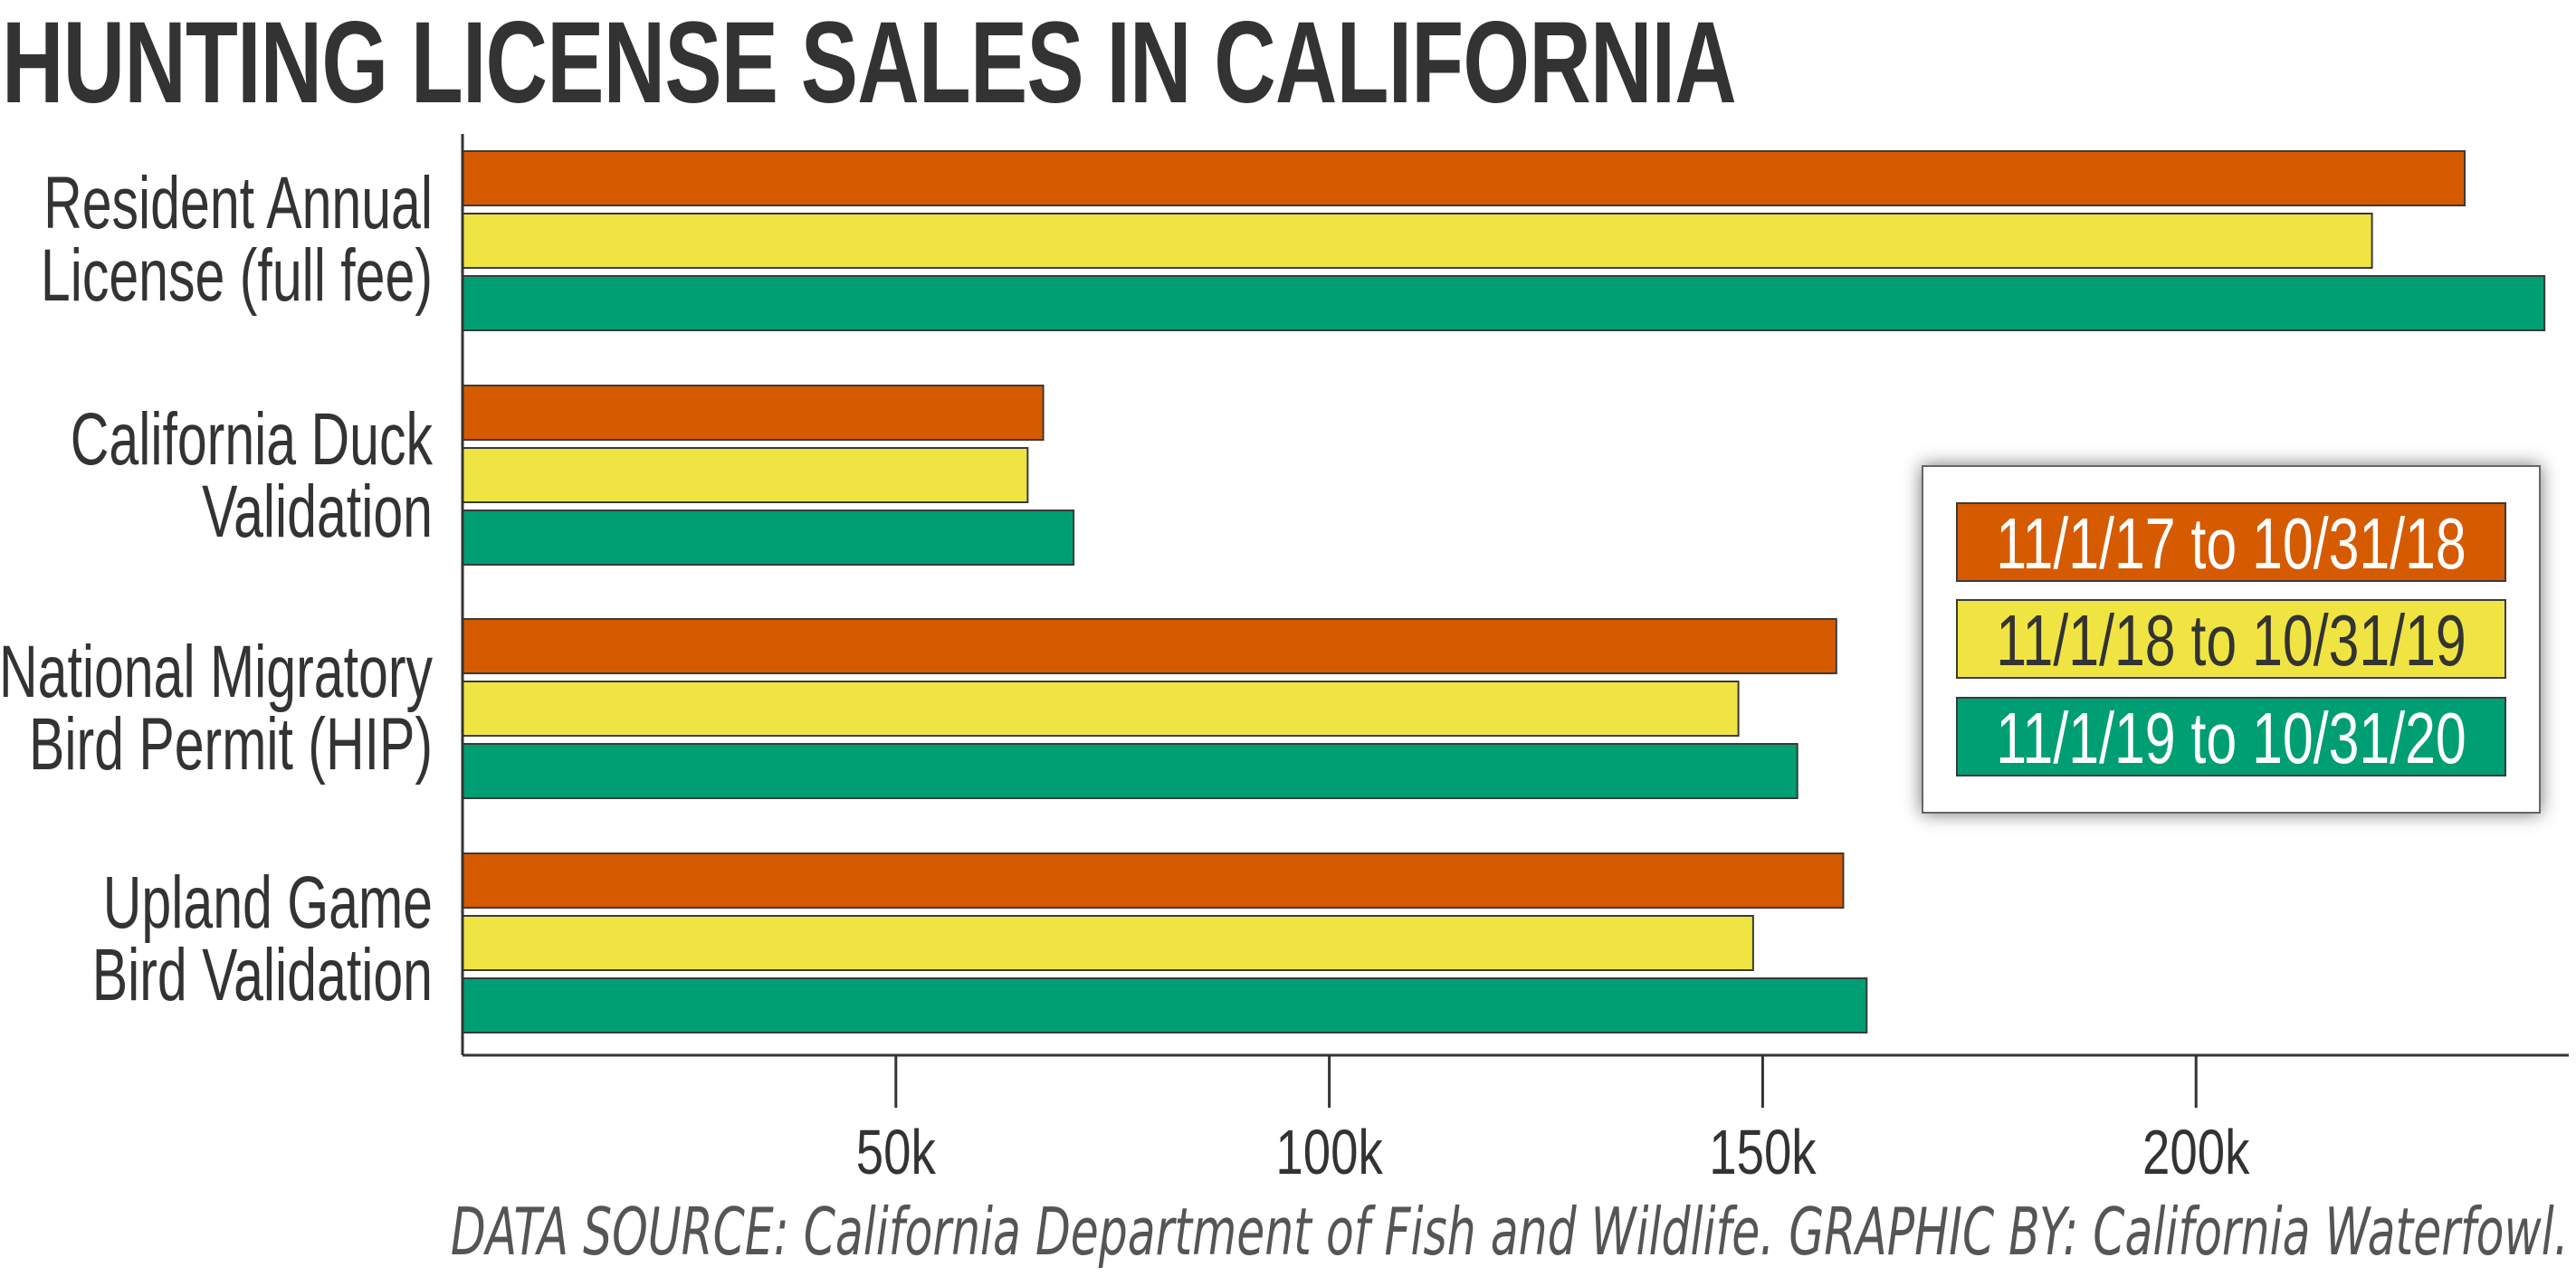 The height and width of the screenshot is (1286, 2576). Describe the element at coordinates (753, 413) in the screenshot. I see `bar-series1-cat2` at that location.